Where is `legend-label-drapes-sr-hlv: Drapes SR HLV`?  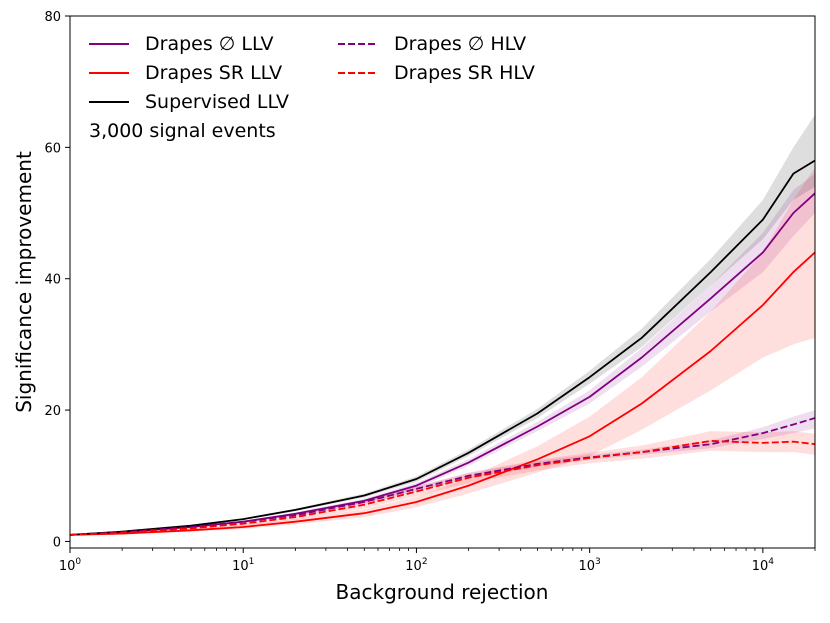 legend-label-drapes-sr-hlv: Drapes SR HLV is located at coordinates (464, 73).